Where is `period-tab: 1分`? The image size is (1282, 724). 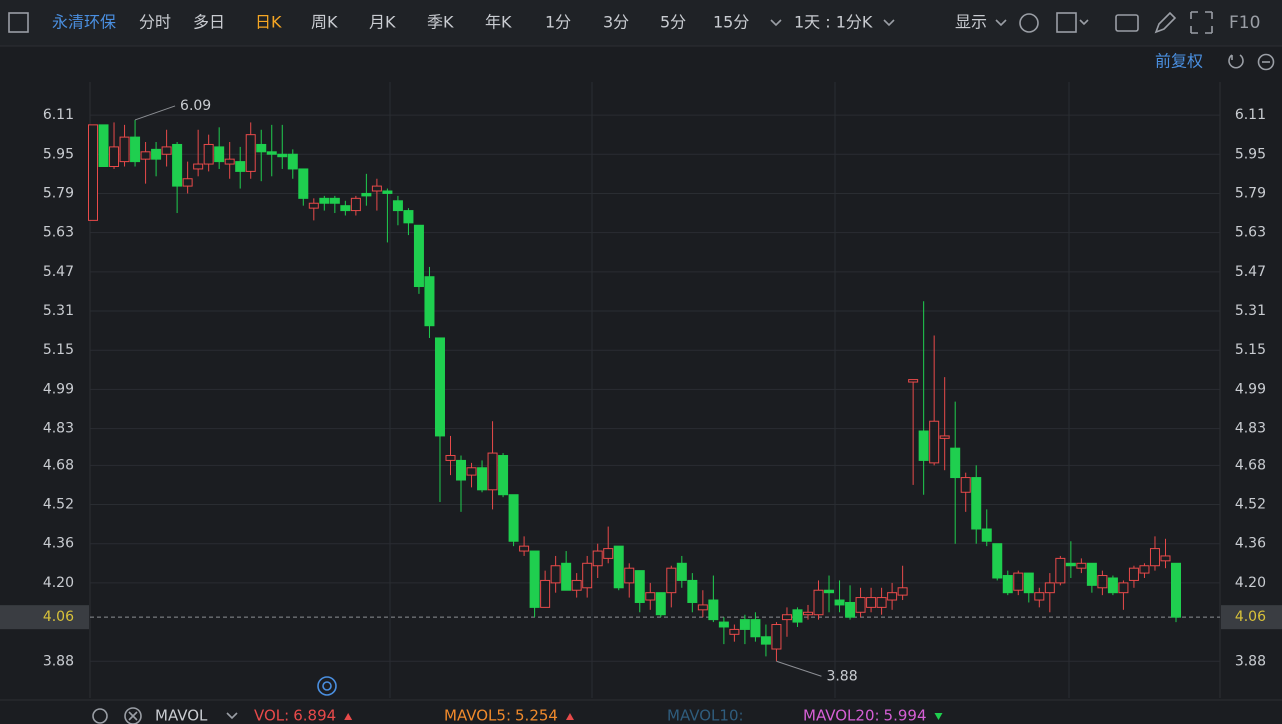
period-tab: 1分 is located at coordinates (558, 22).